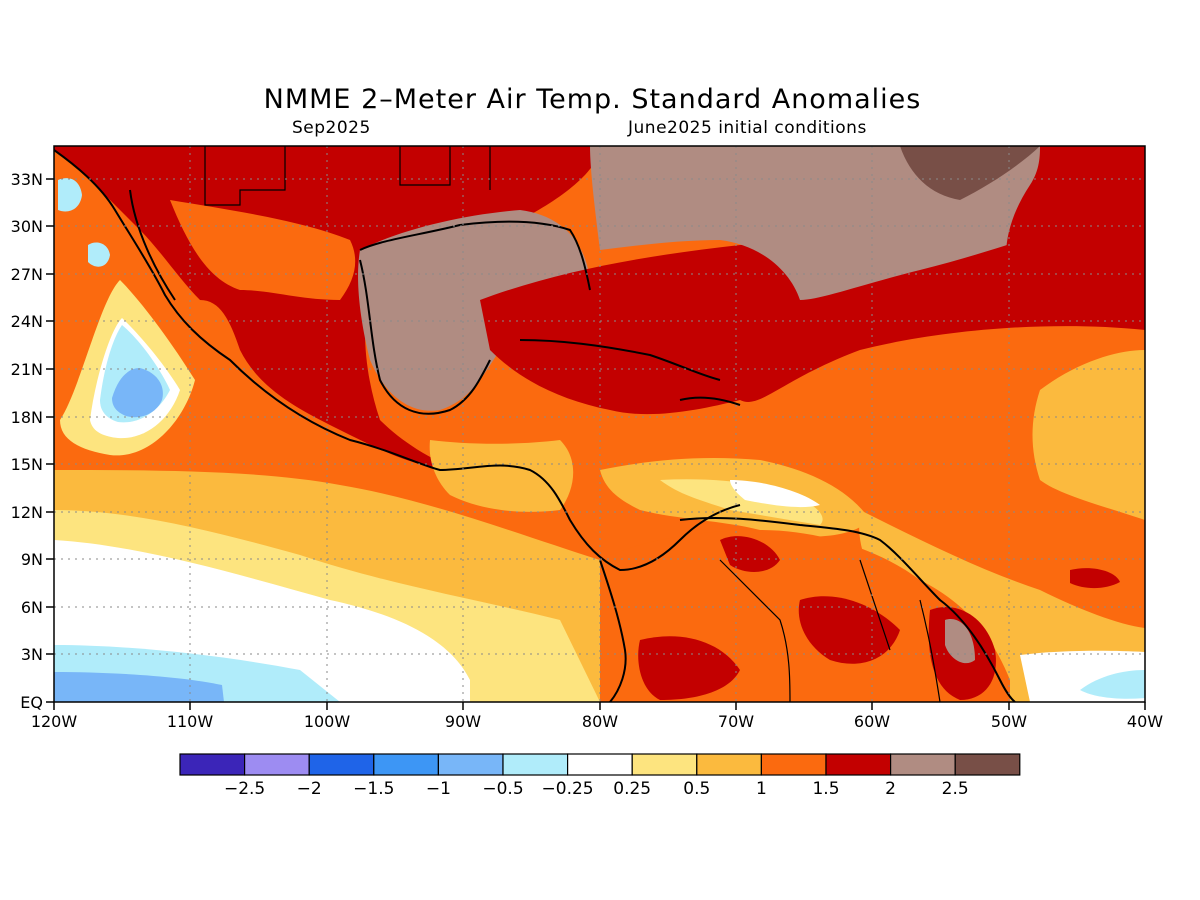  What do you see at coordinates (327, 721) in the screenshot?
I see `lon-label-100w: 100W` at bounding box center [327, 721].